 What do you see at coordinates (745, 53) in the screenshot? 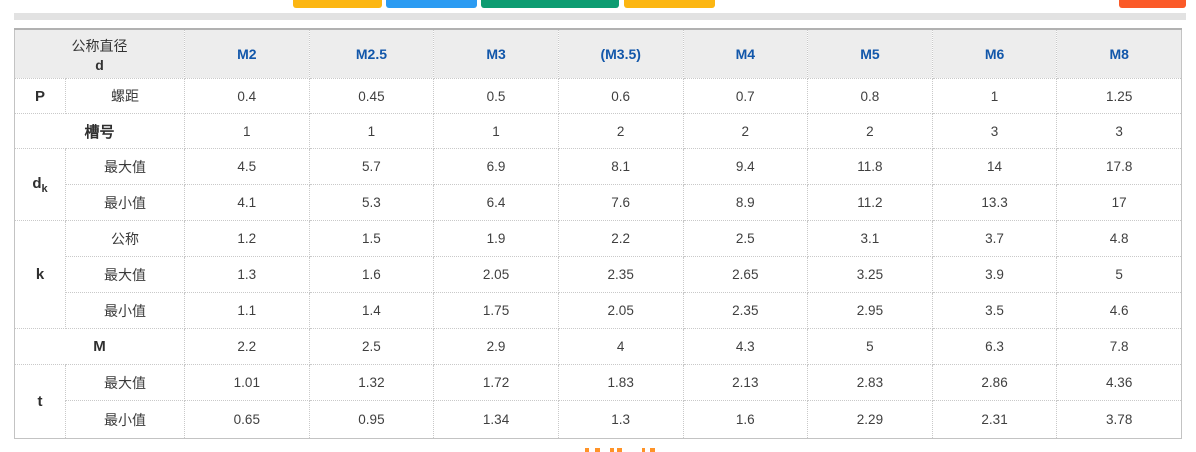
I see `column-header-m4: M4` at bounding box center [745, 53].